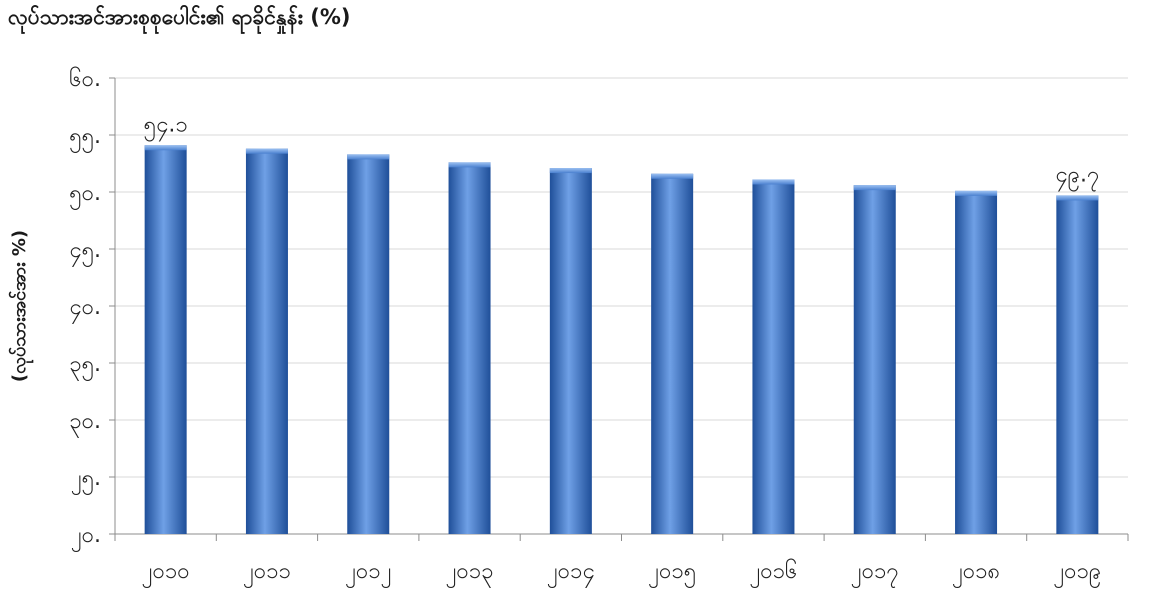 The image size is (1156, 592). Describe the element at coordinates (1077, 573) in the screenshot. I see `x-tick-label: ၂၀၁၉` at that location.